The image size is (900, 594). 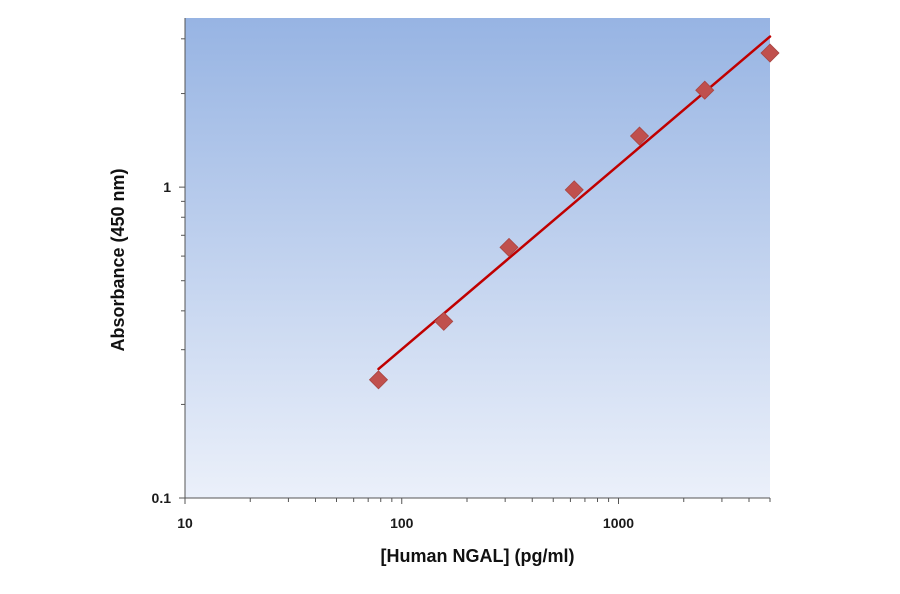 What do you see at coordinates (478, 556) in the screenshot?
I see `x-axis-title: [Human NGAL] (pg/ml)` at bounding box center [478, 556].